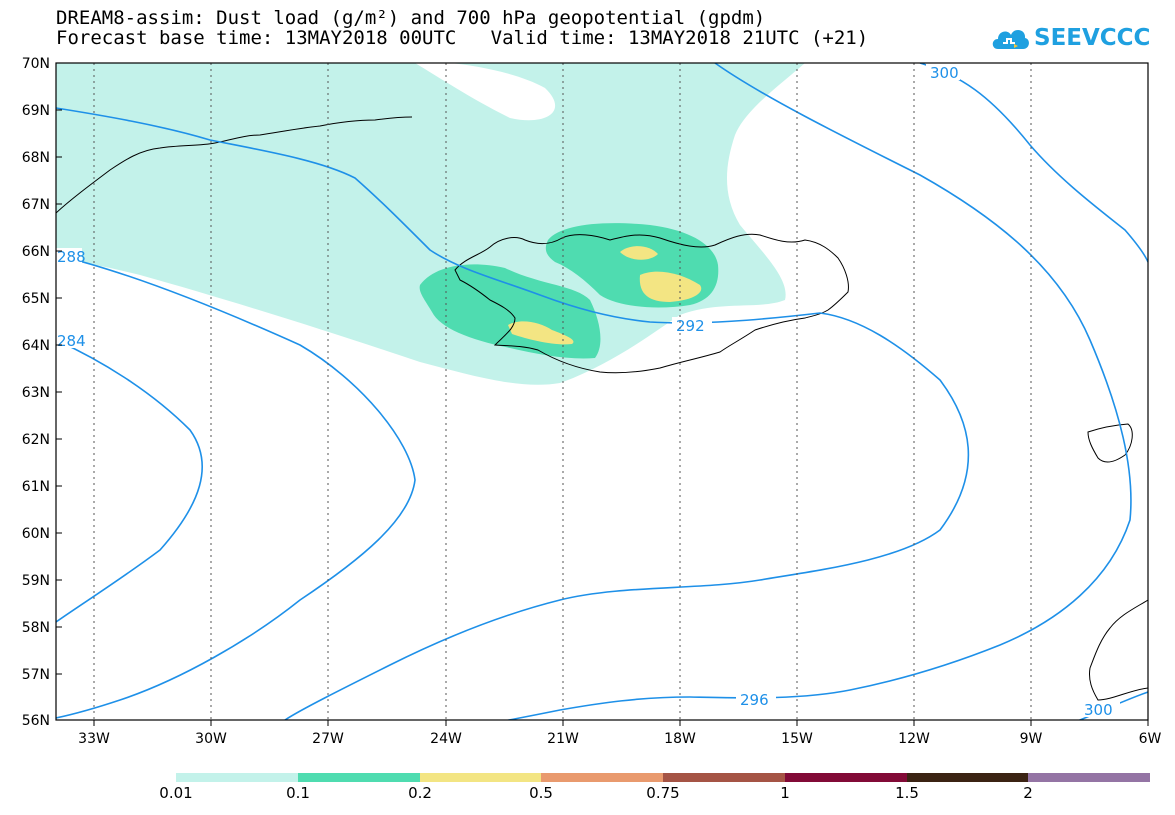 The width and height of the screenshot is (1175, 815). Describe the element at coordinates (176, 793) in the screenshot. I see `colorbar-label: 0.01` at that location.